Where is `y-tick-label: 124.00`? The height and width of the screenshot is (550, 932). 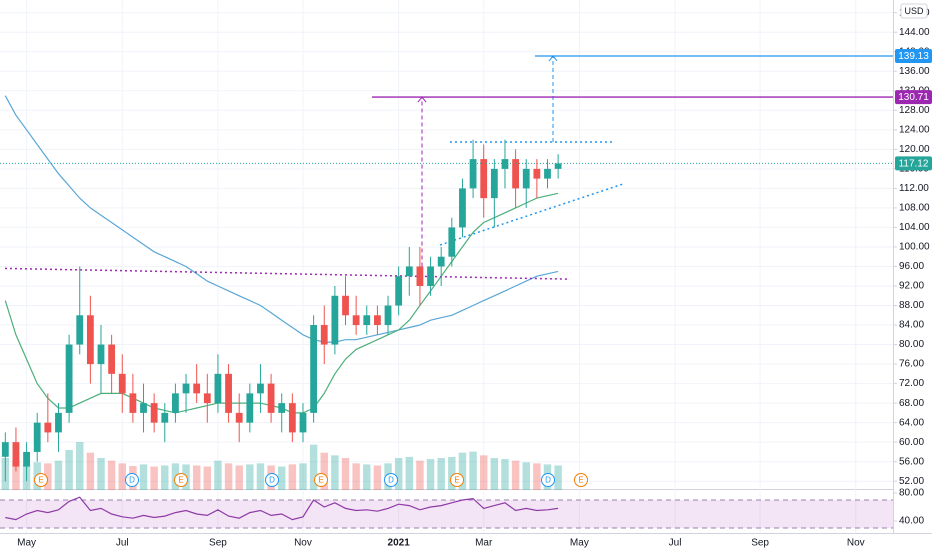 y-tick-label: 124.00 is located at coordinates (914, 129).